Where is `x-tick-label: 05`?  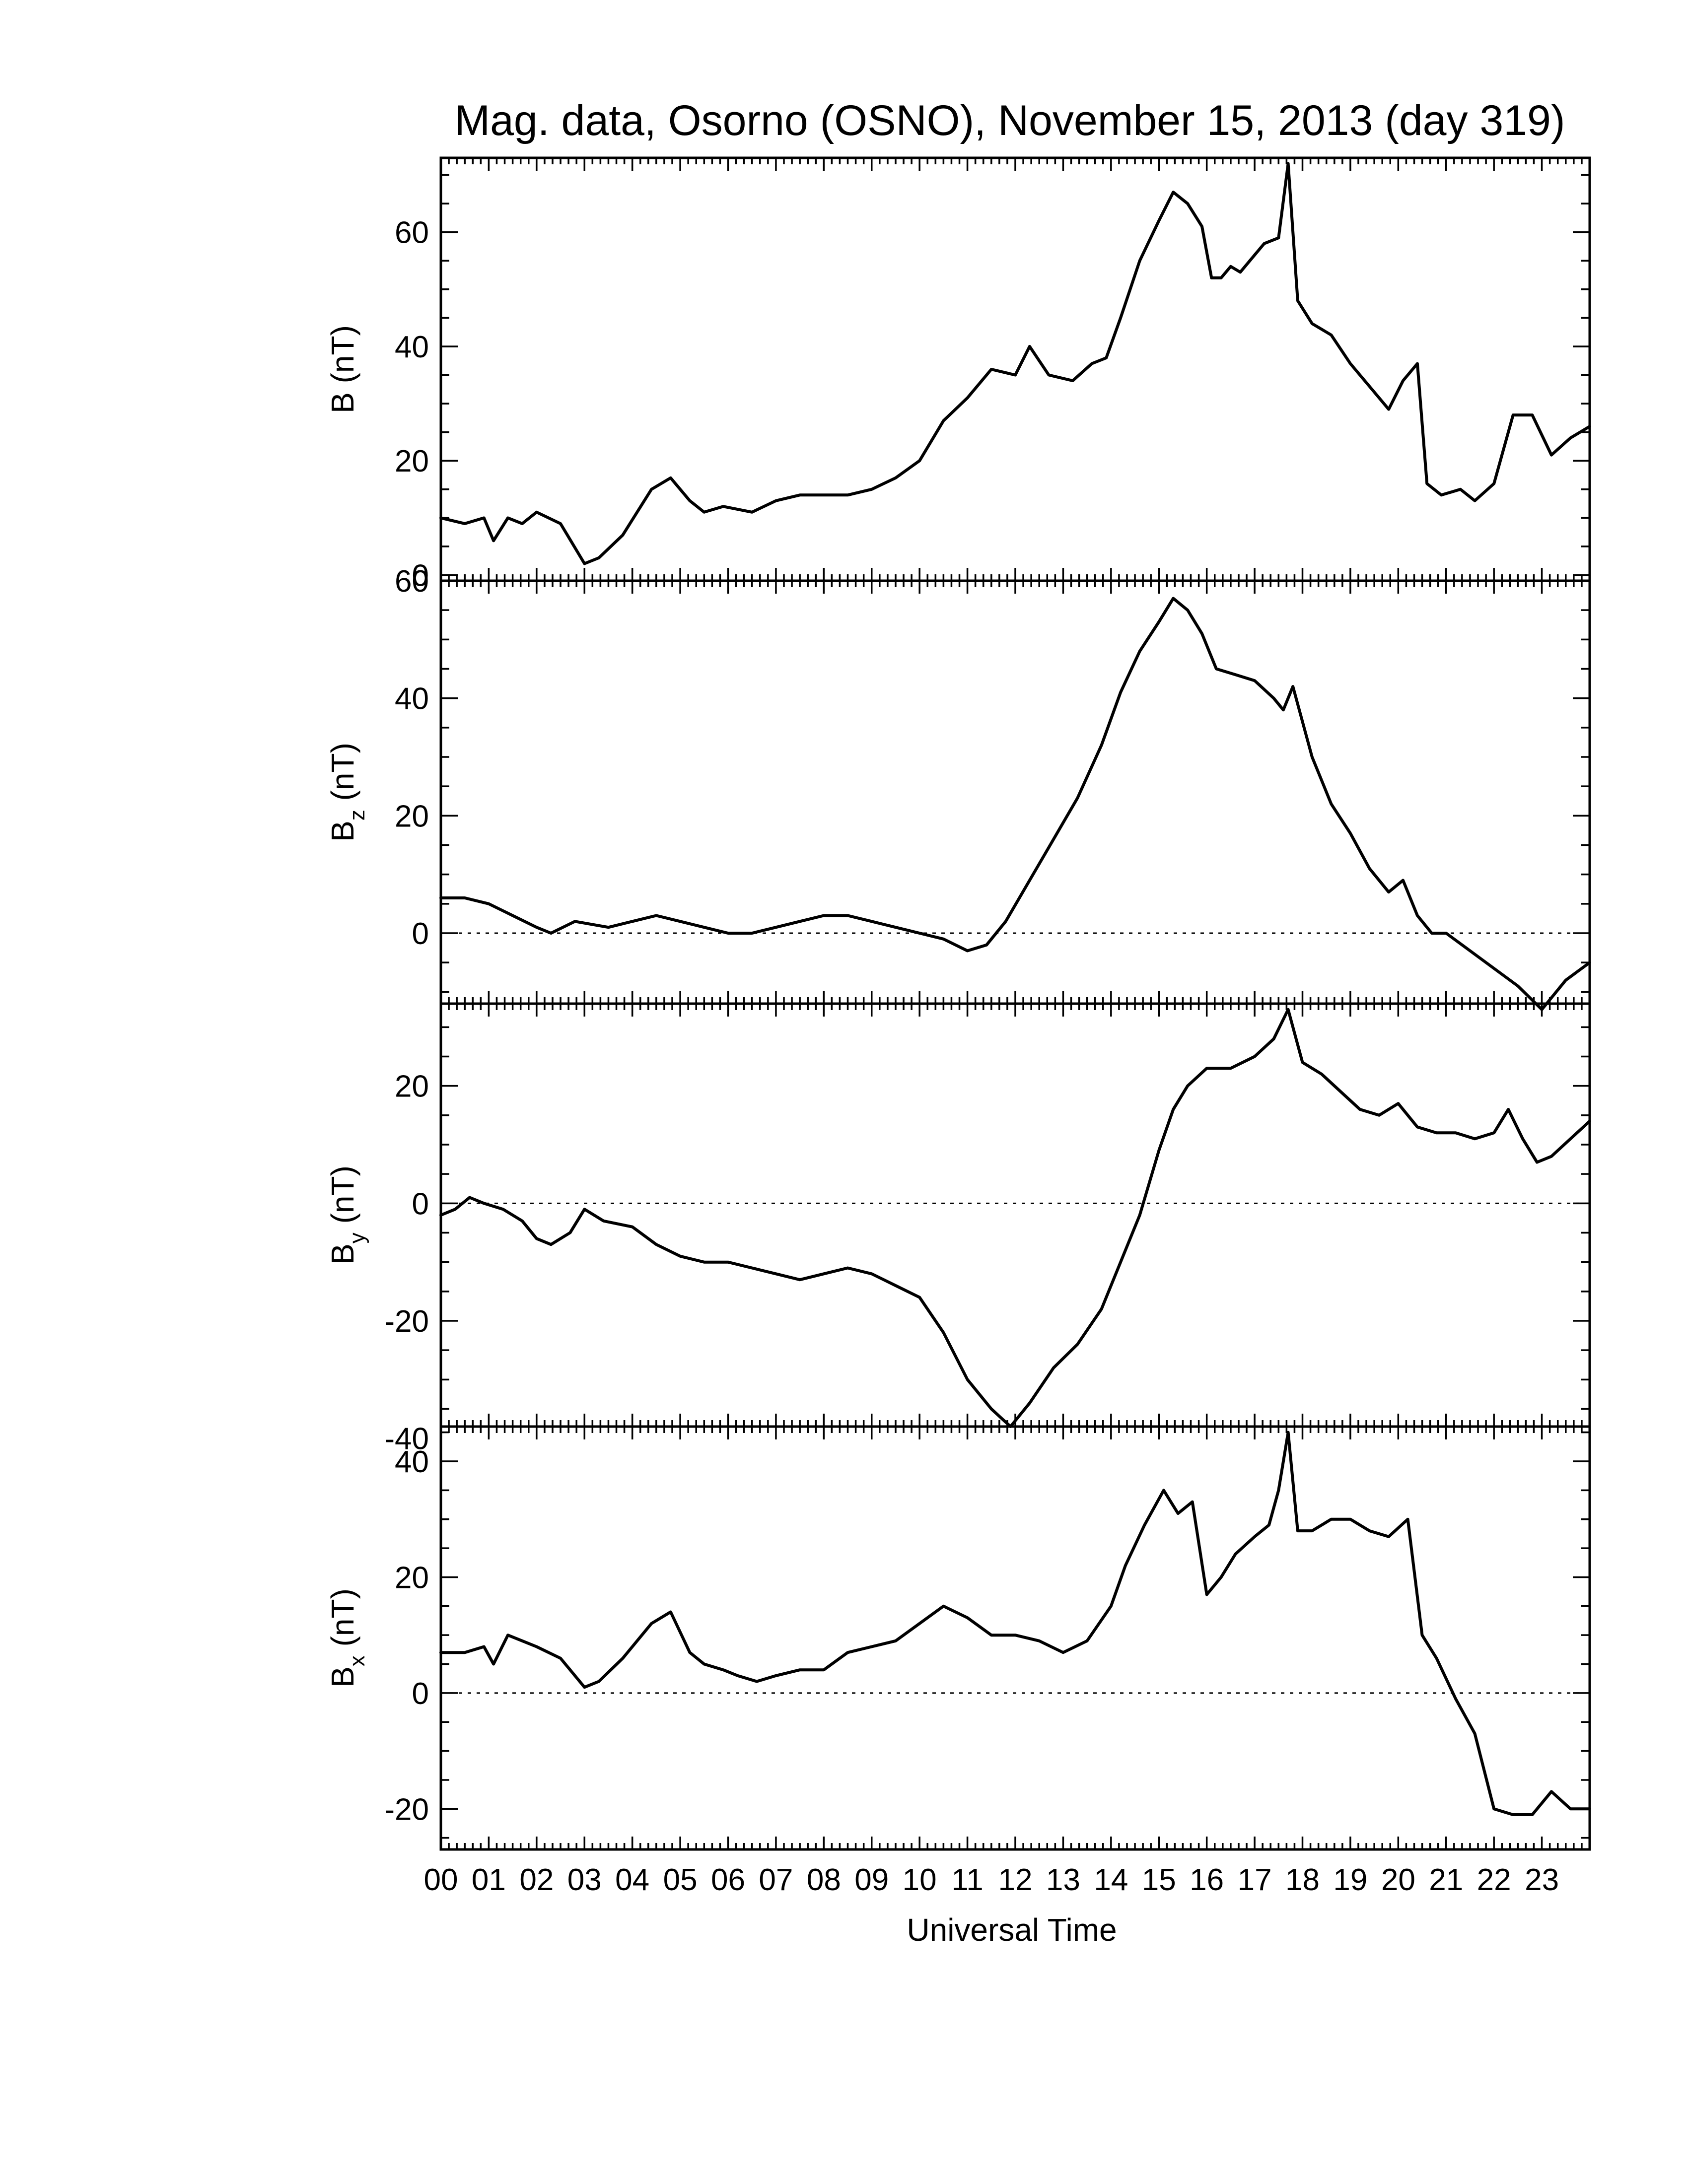 x-tick-label: 05 is located at coordinates (680, 1880).